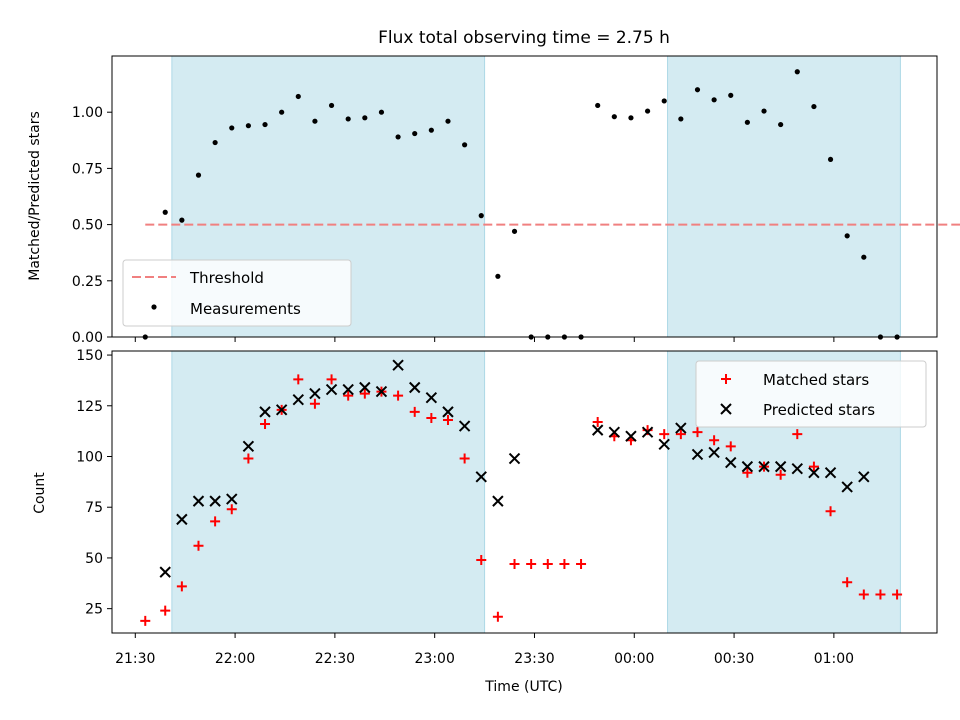 The height and width of the screenshot is (720, 960). What do you see at coordinates (784, 196) in the screenshot?
I see `observing-window` at bounding box center [784, 196].